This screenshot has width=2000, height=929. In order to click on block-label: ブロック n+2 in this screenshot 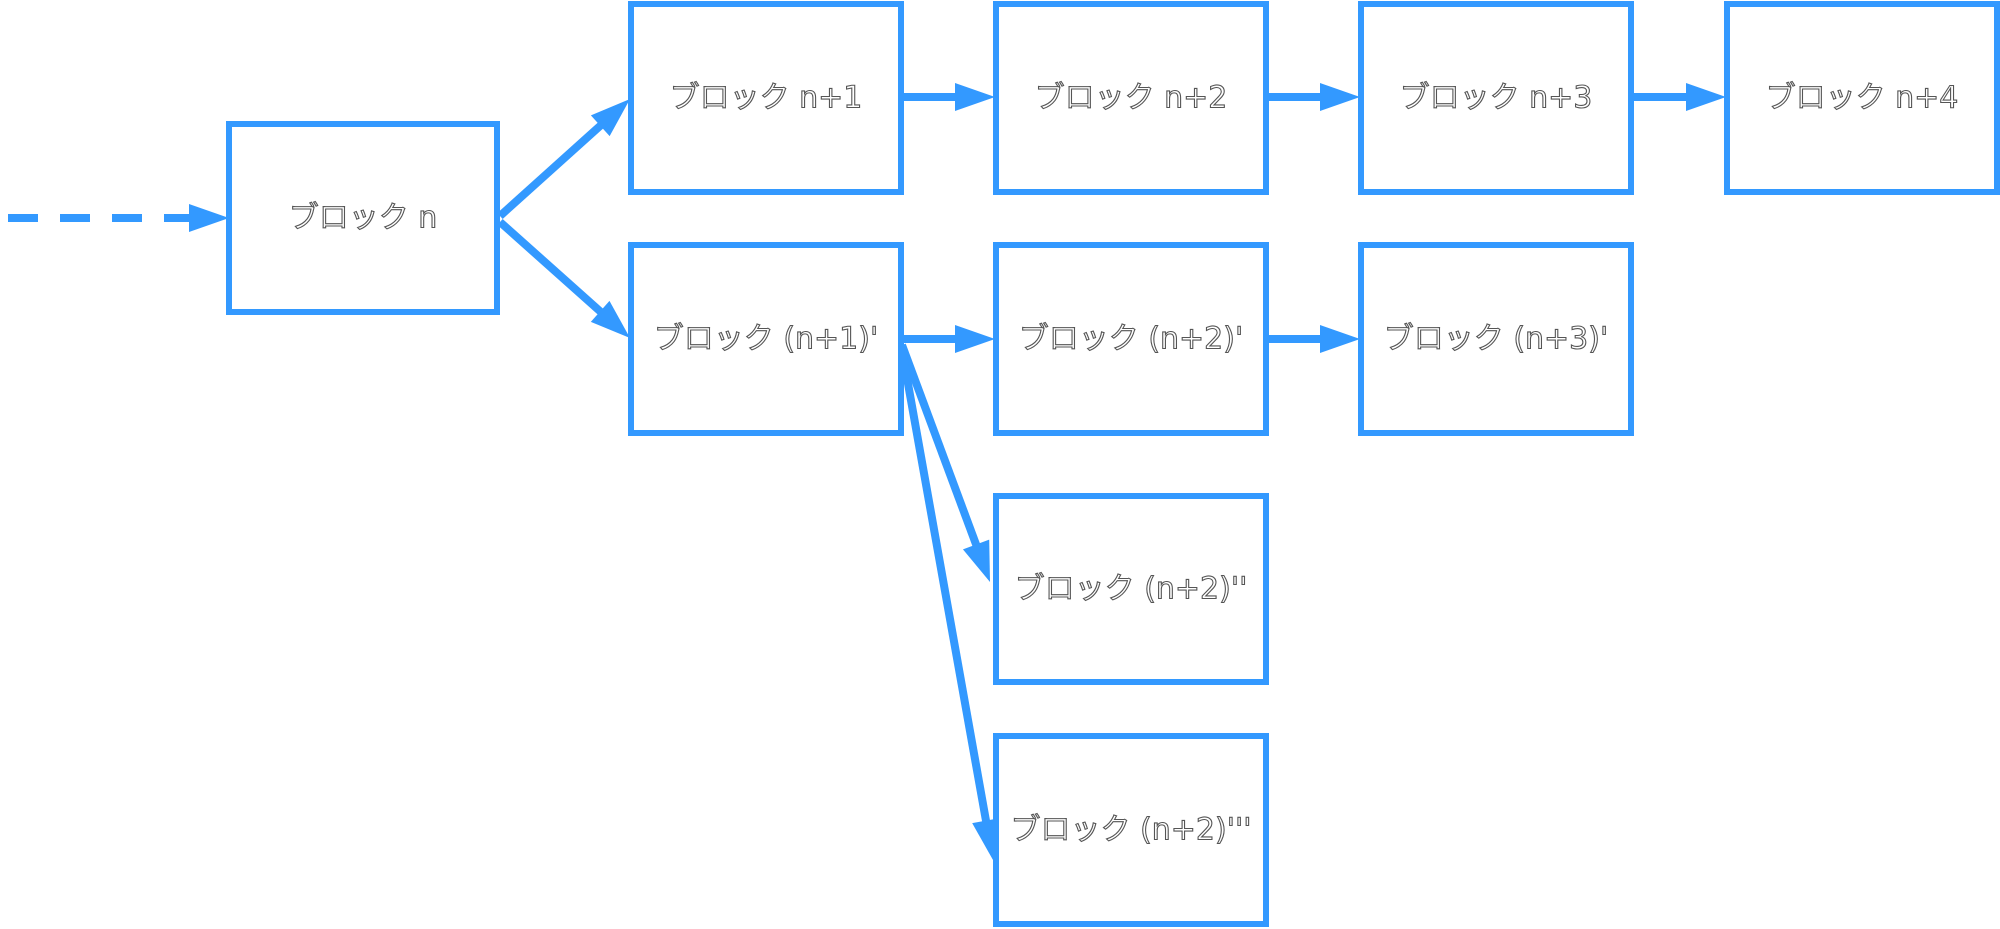, I will do `click(1131, 98)`.